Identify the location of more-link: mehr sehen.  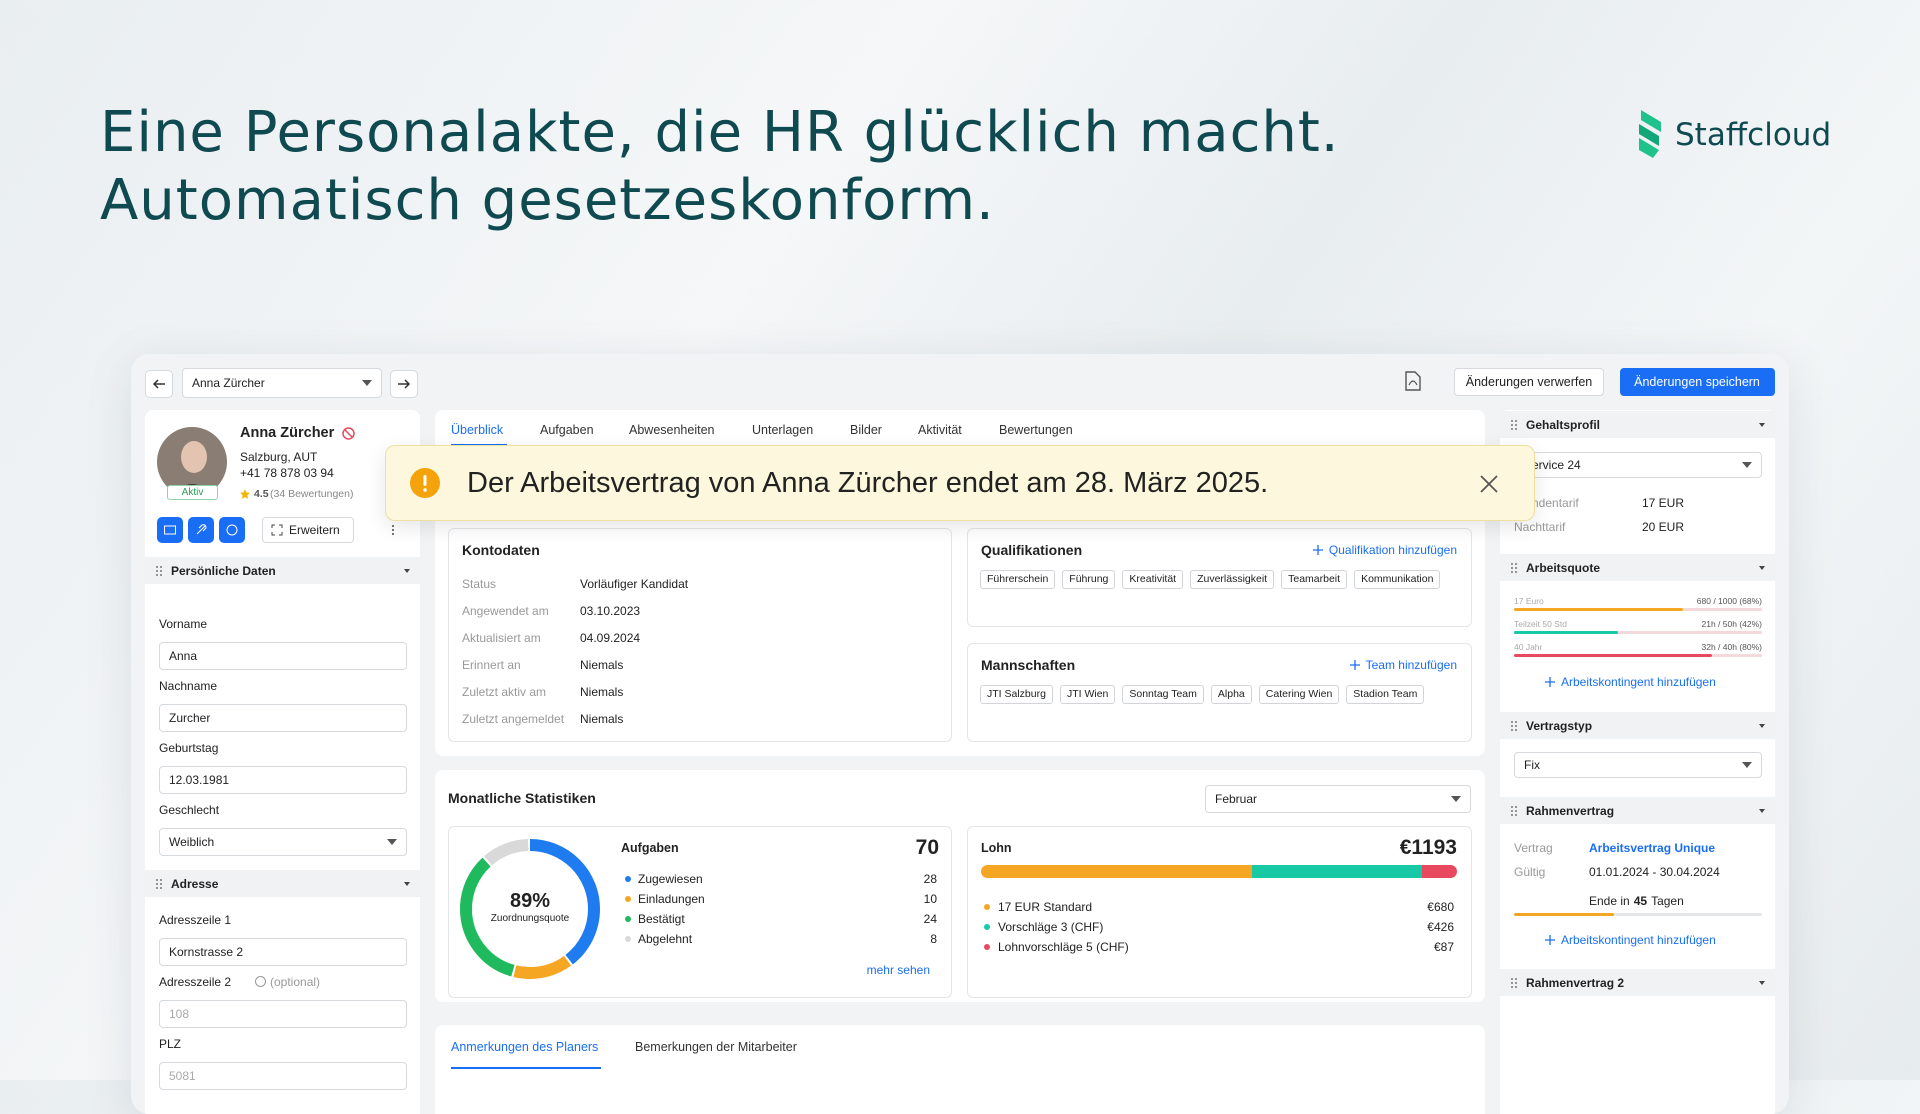
(898, 970).